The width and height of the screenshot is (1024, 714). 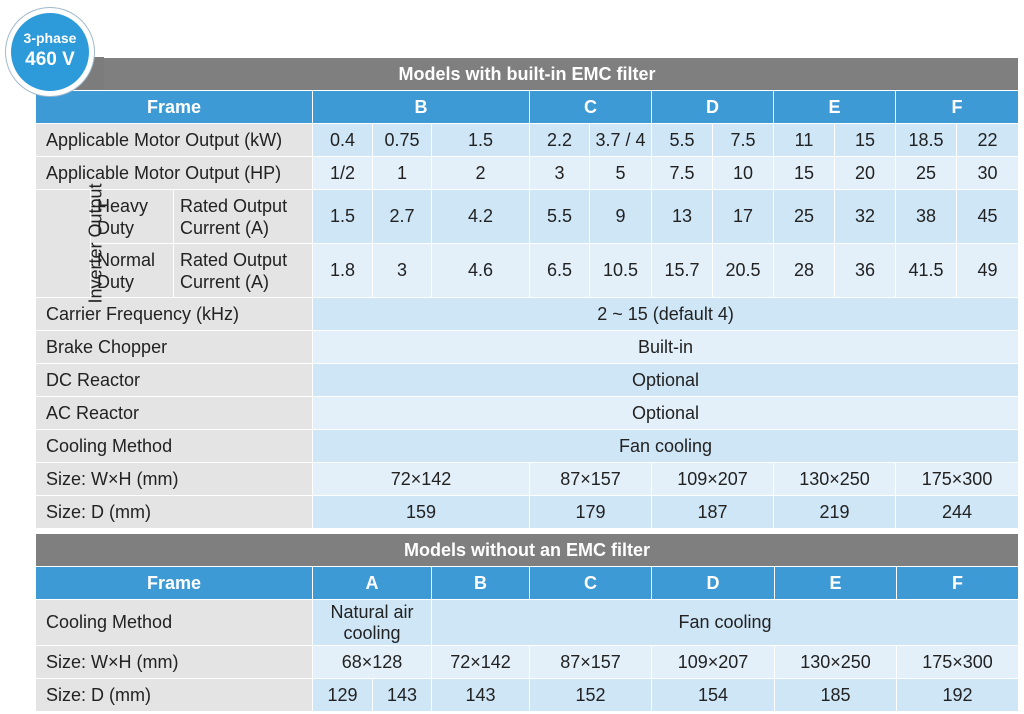 What do you see at coordinates (402, 270) in the screenshot?
I see `normal-current-value: 3` at bounding box center [402, 270].